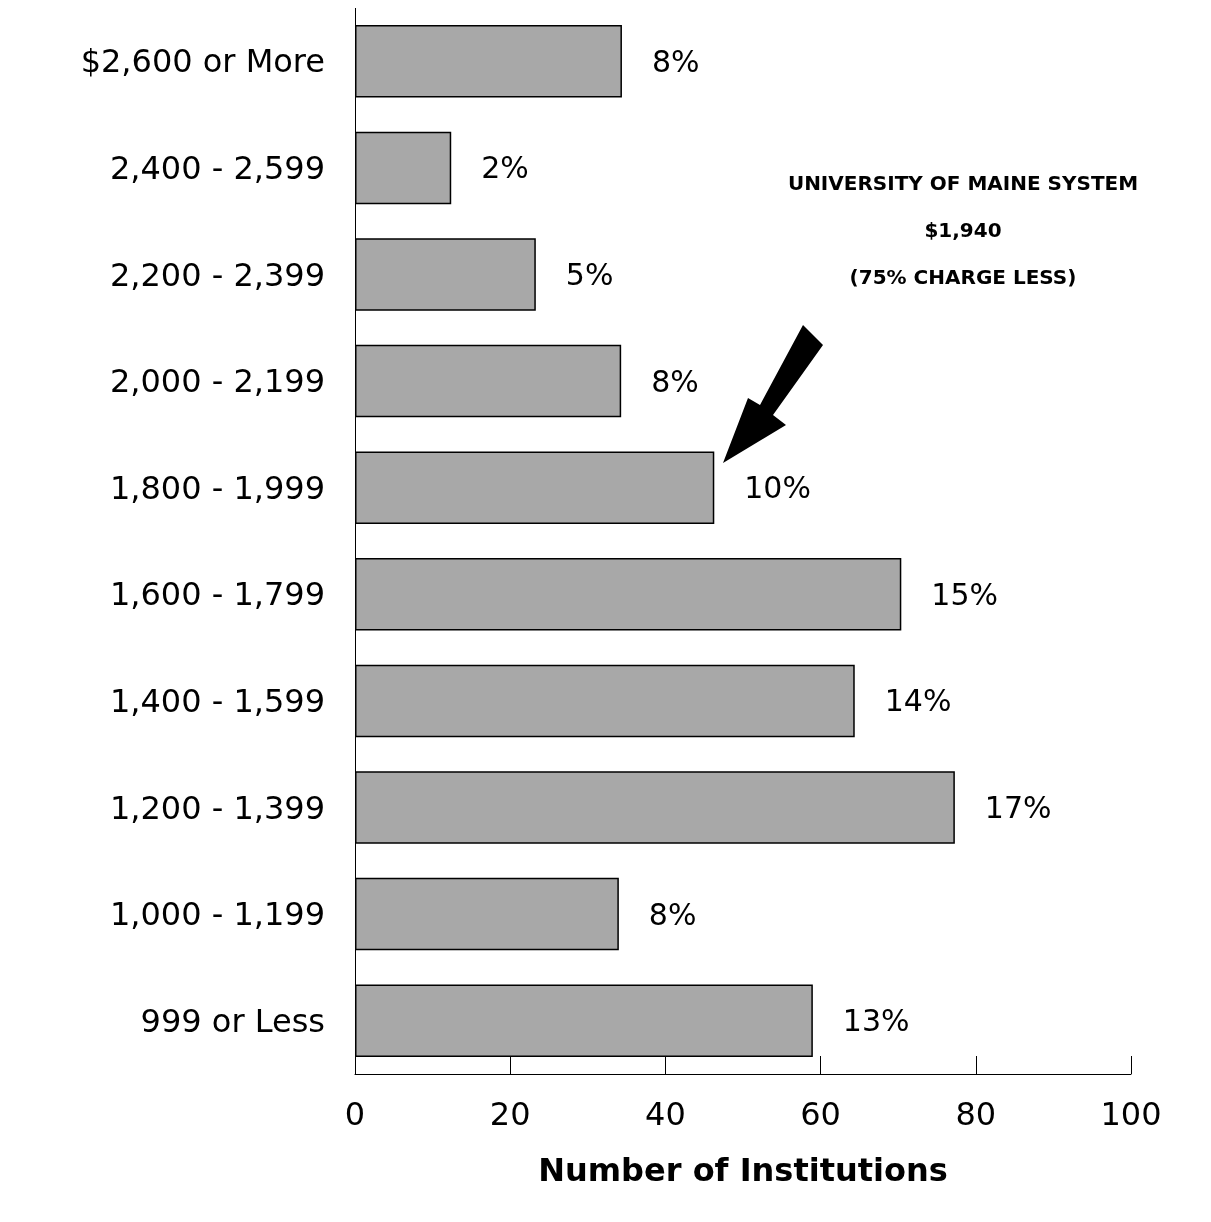 The width and height of the screenshot is (1211, 1222). I want to click on x-tick-label: 20, so click(510, 1114).